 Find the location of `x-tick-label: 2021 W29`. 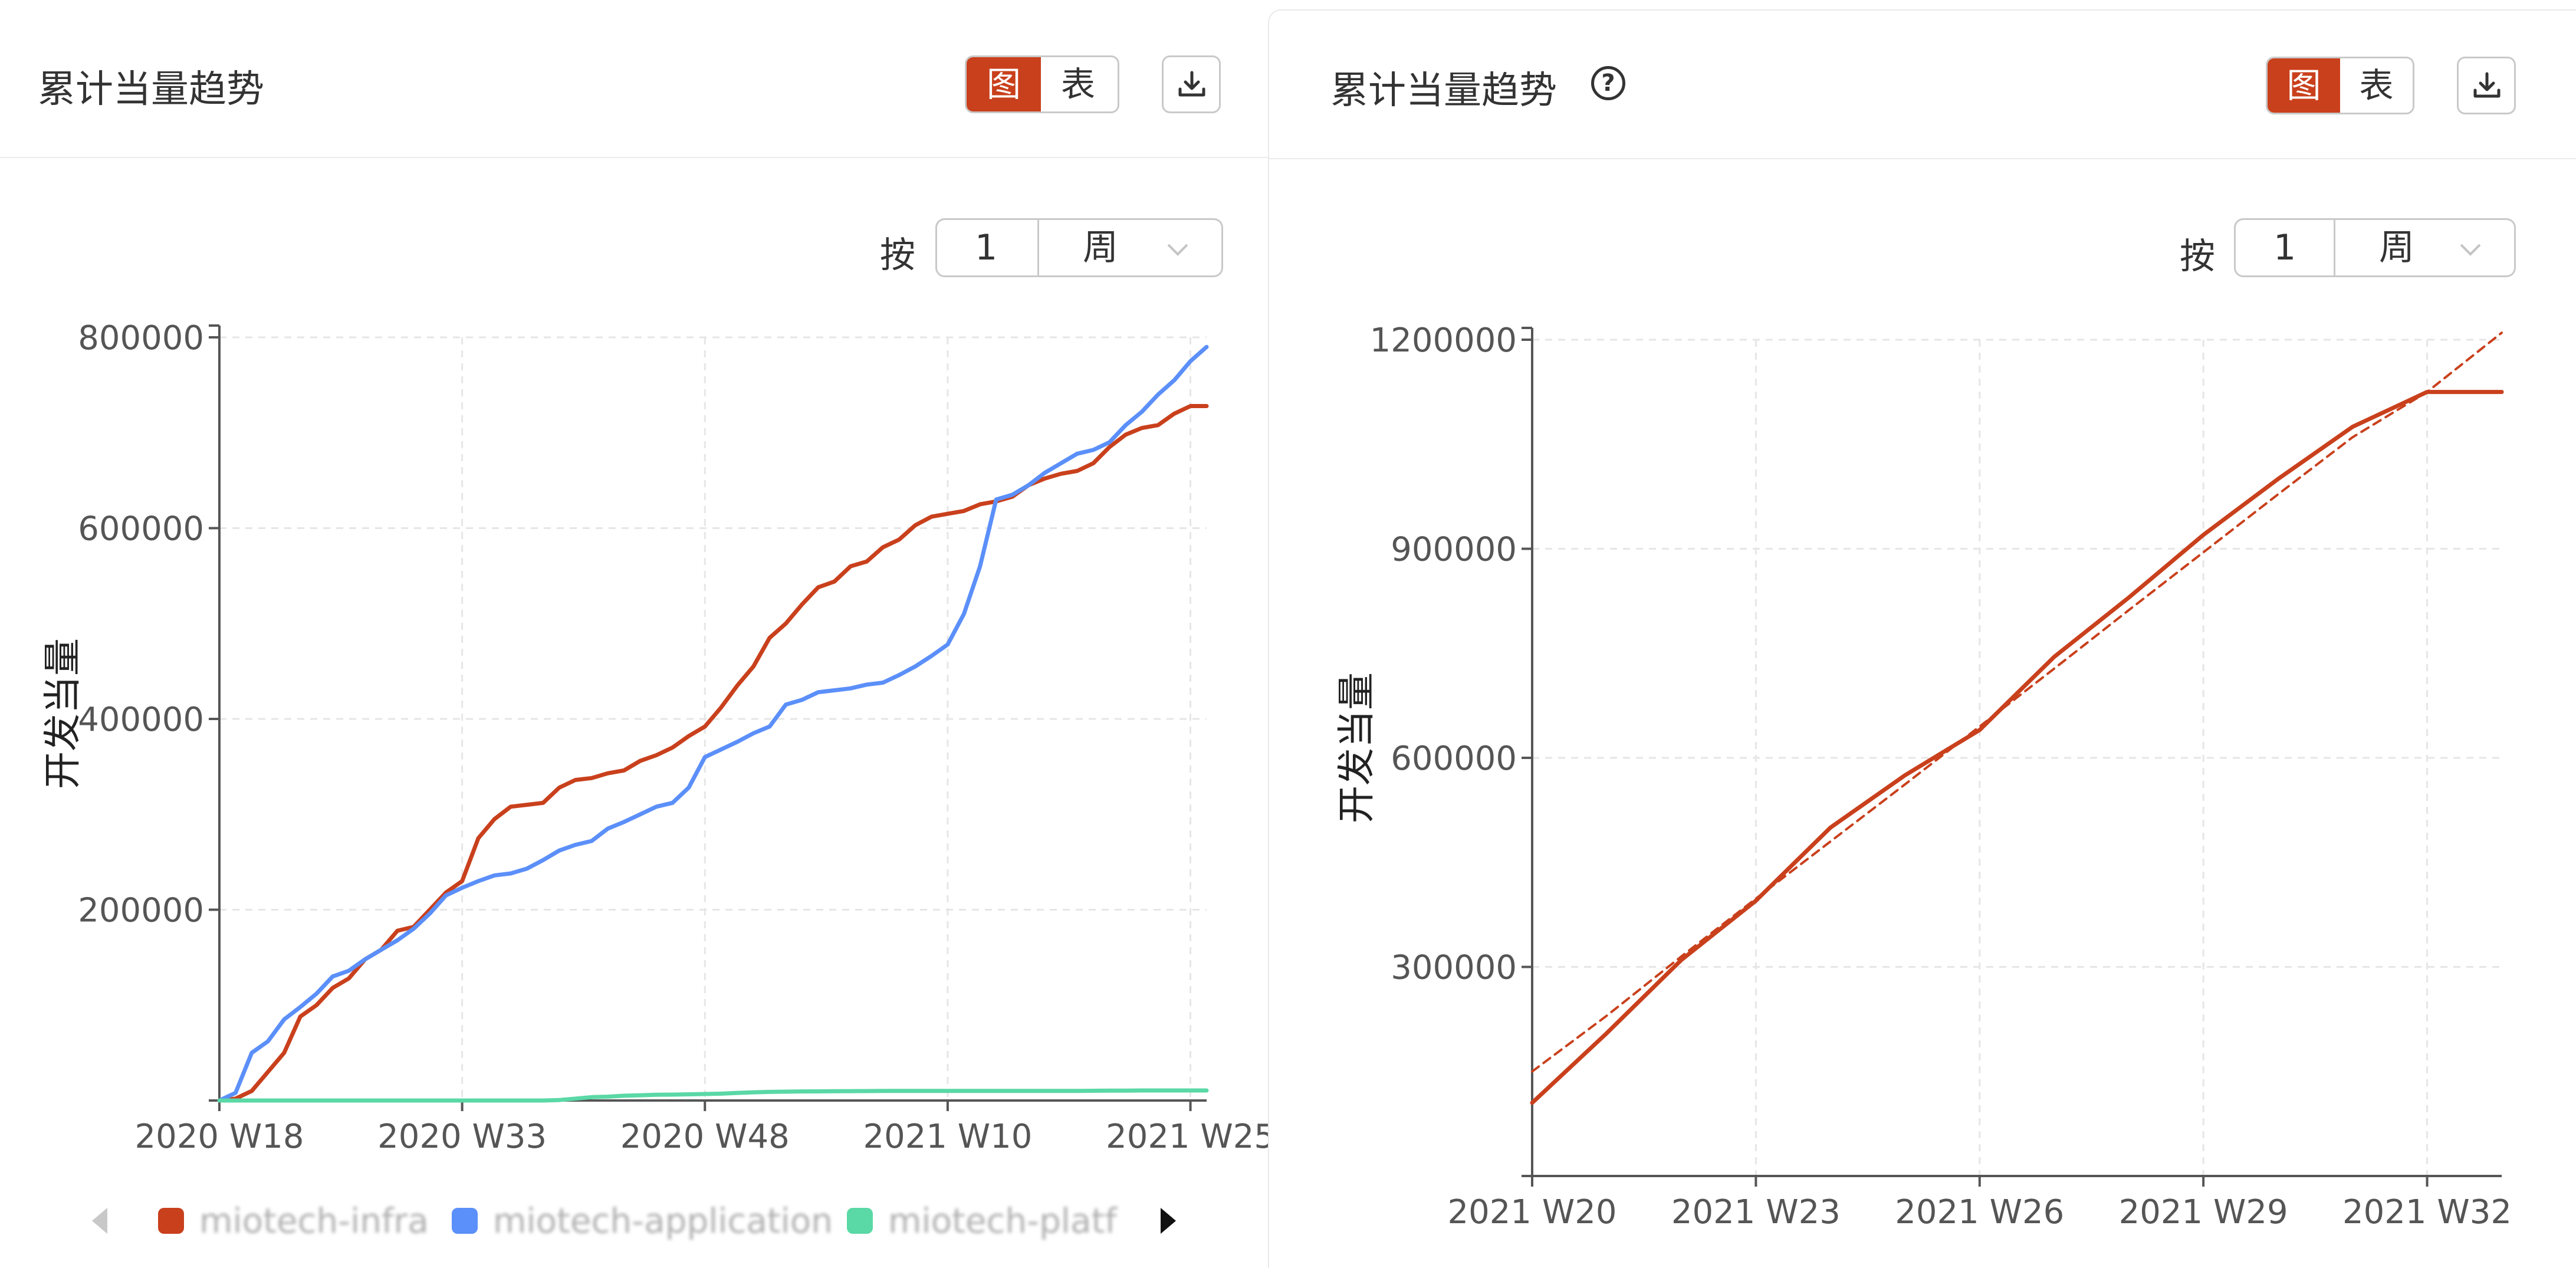

x-tick-label: 2021 W29 is located at coordinates (2203, 1212).